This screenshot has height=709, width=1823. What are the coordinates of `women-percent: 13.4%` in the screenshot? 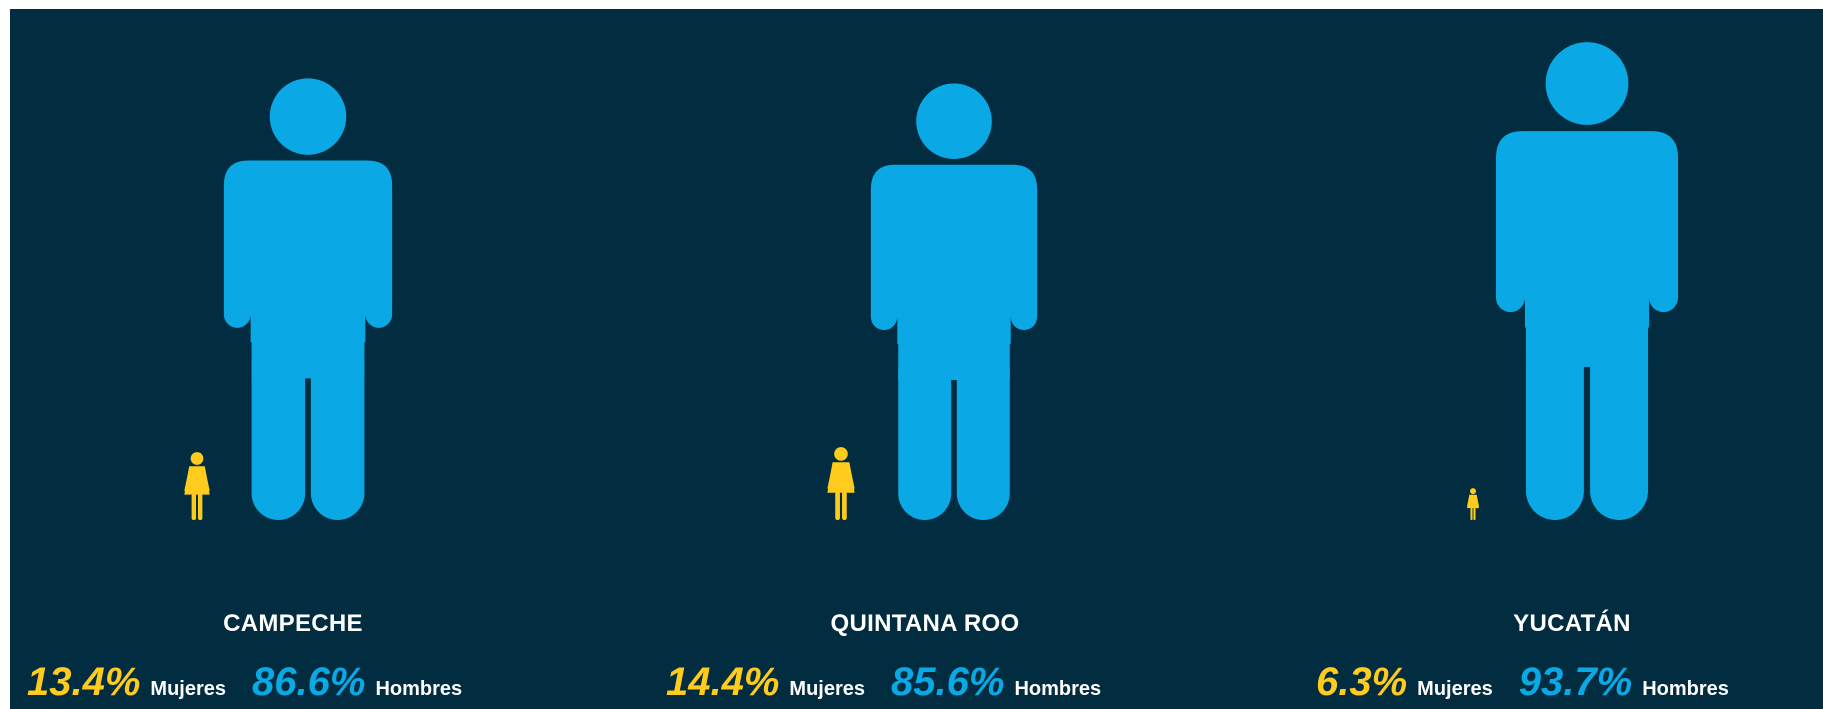 It's located at (84, 682).